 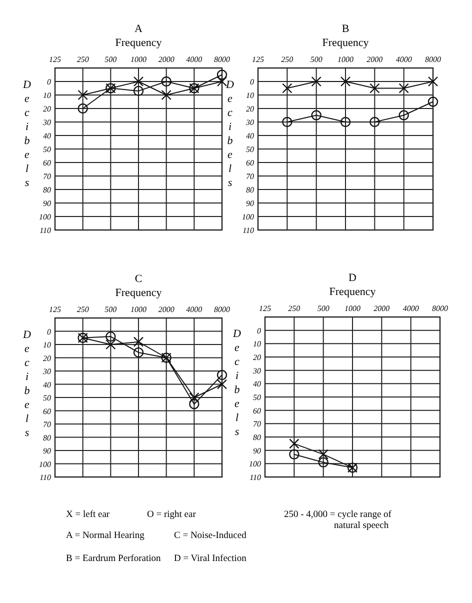 I want to click on chart-title: A, so click(x=138, y=29).